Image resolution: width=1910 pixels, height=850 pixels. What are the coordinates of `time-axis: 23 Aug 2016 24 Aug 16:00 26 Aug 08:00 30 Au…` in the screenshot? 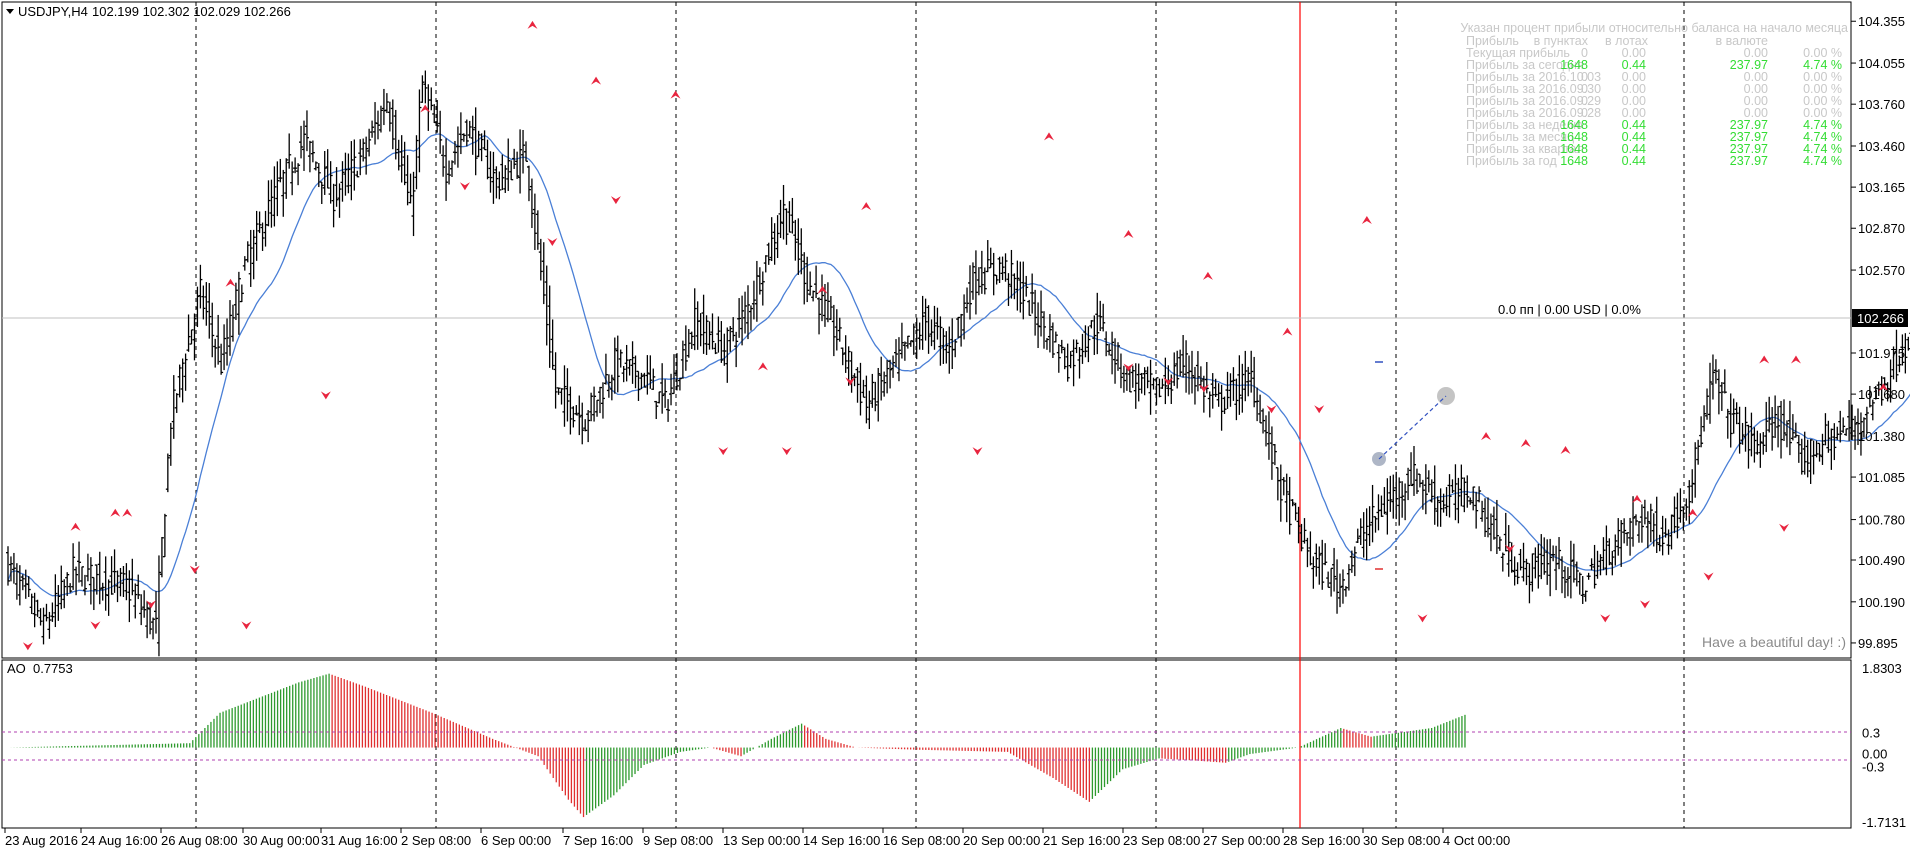 It's located at (757, 838).